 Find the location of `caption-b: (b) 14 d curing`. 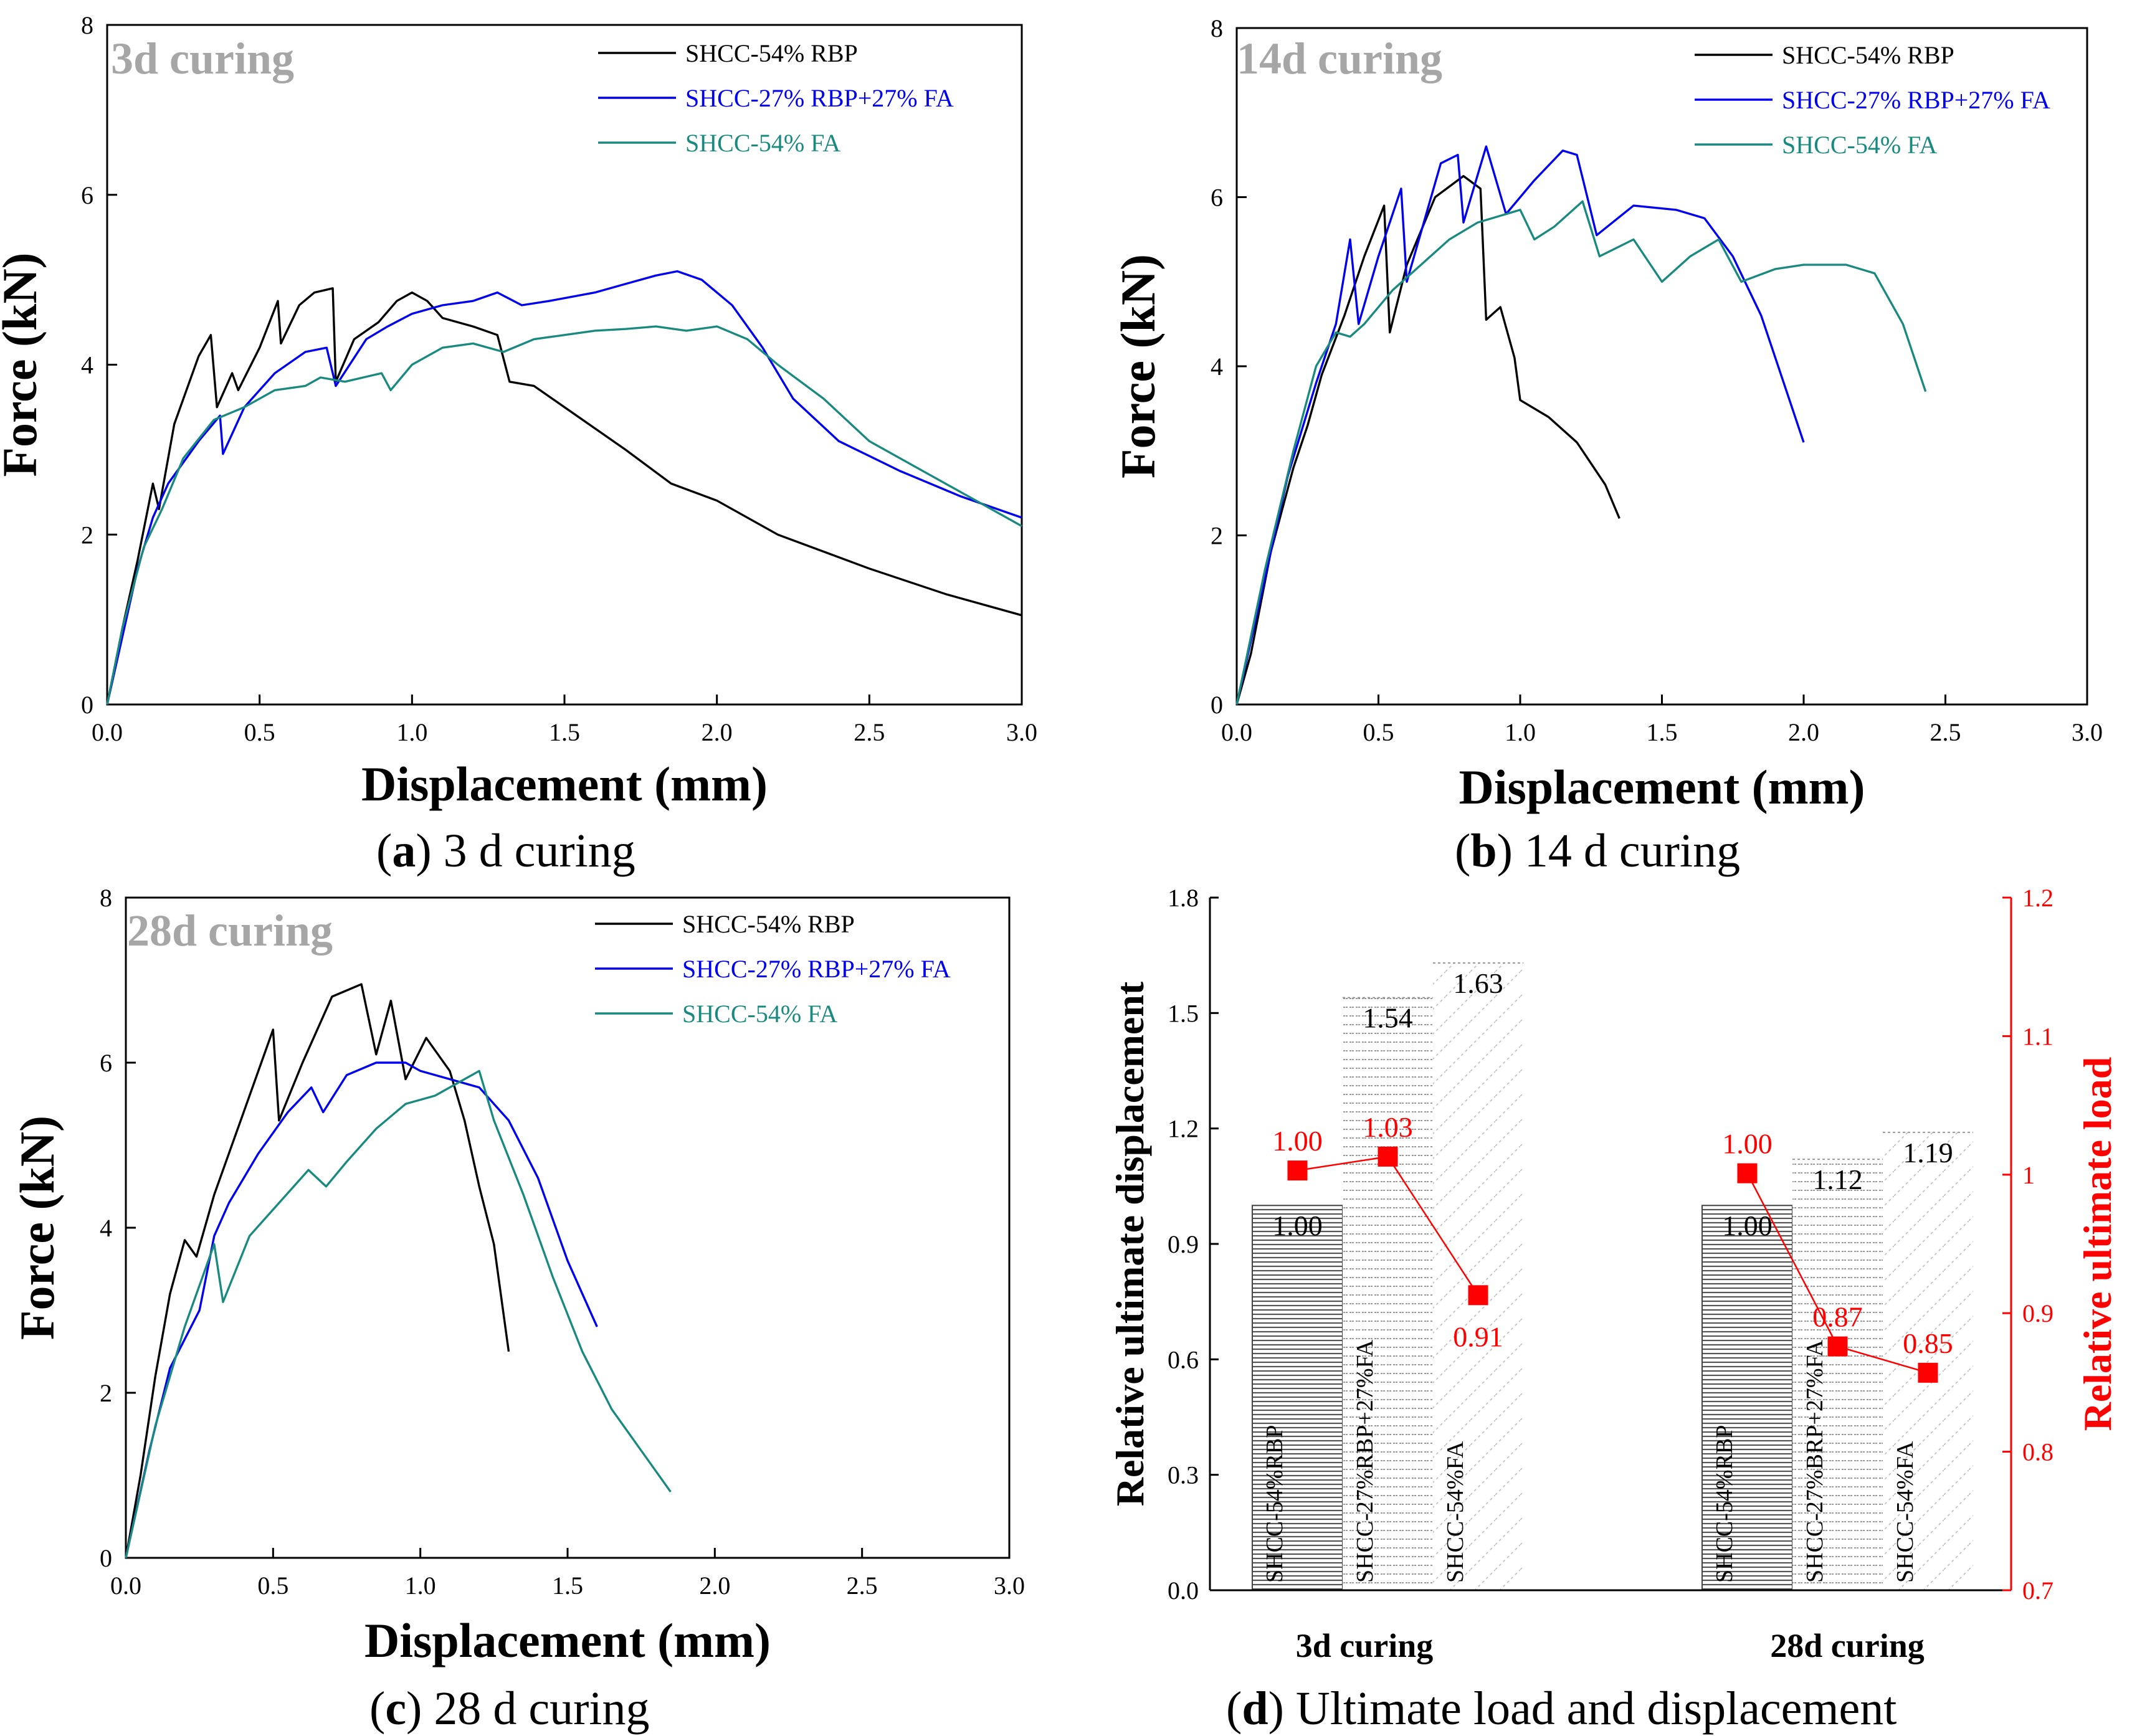

caption-b: (b) 14 d curing is located at coordinates (1598, 851).